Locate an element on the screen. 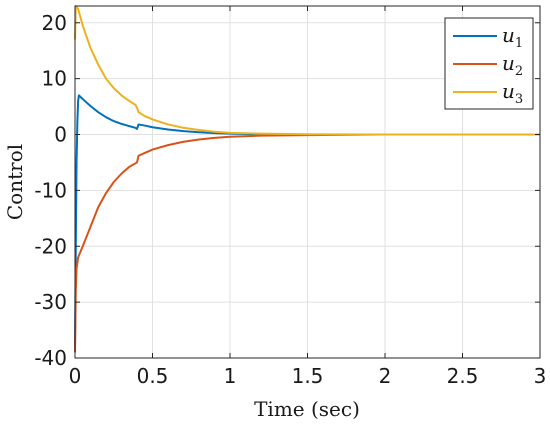  legend-subscript-3: 3 is located at coordinates (519, 99).